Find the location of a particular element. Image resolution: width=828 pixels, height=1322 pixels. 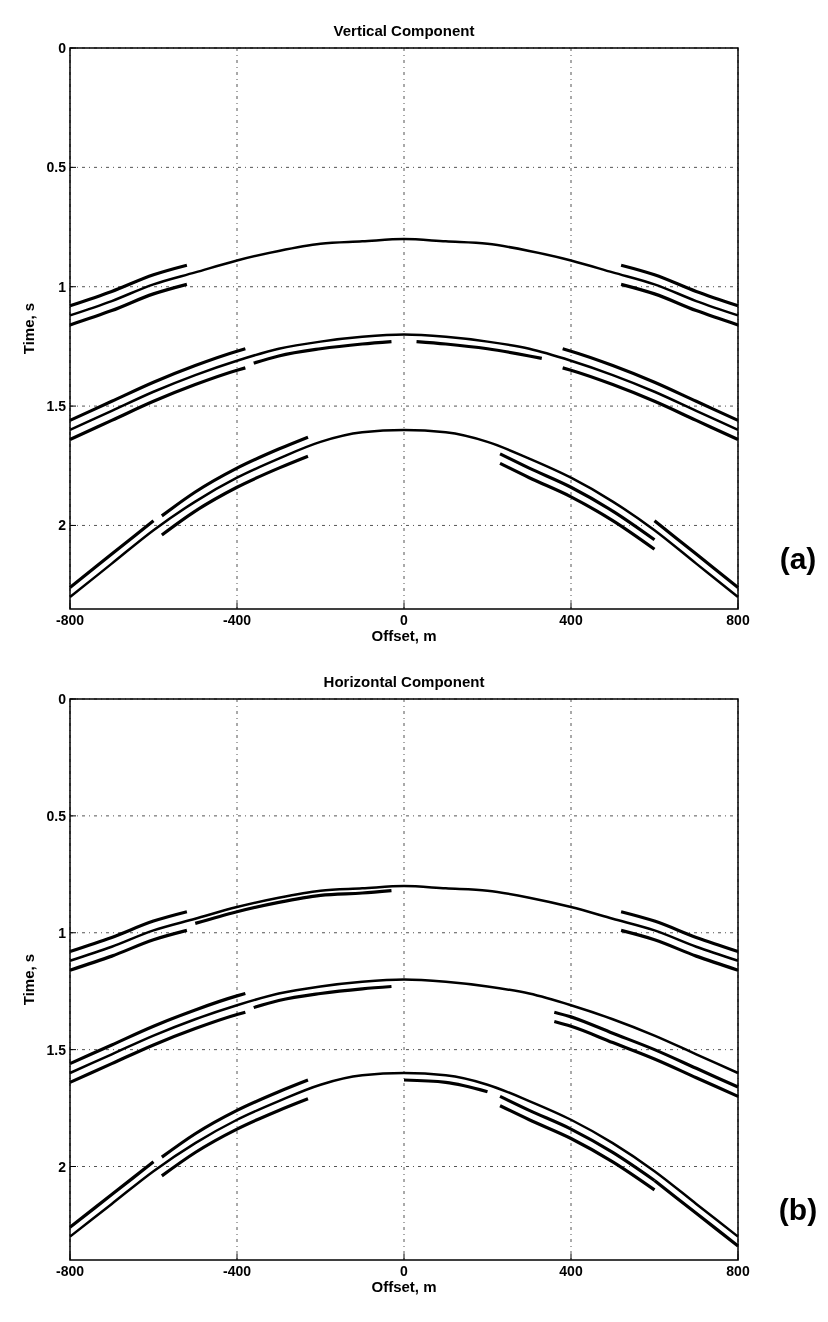

chart-title: Vertical Component is located at coordinates (404, 30).